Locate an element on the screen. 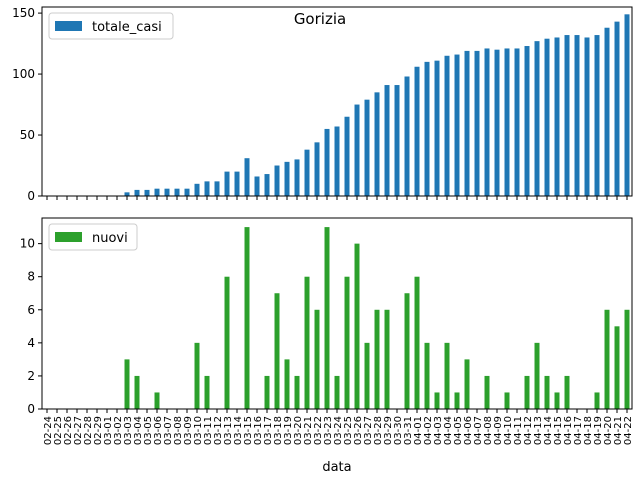 This screenshot has width=640, height=480. x-tick-label-04-04: 04-04 is located at coordinates (448, 430).